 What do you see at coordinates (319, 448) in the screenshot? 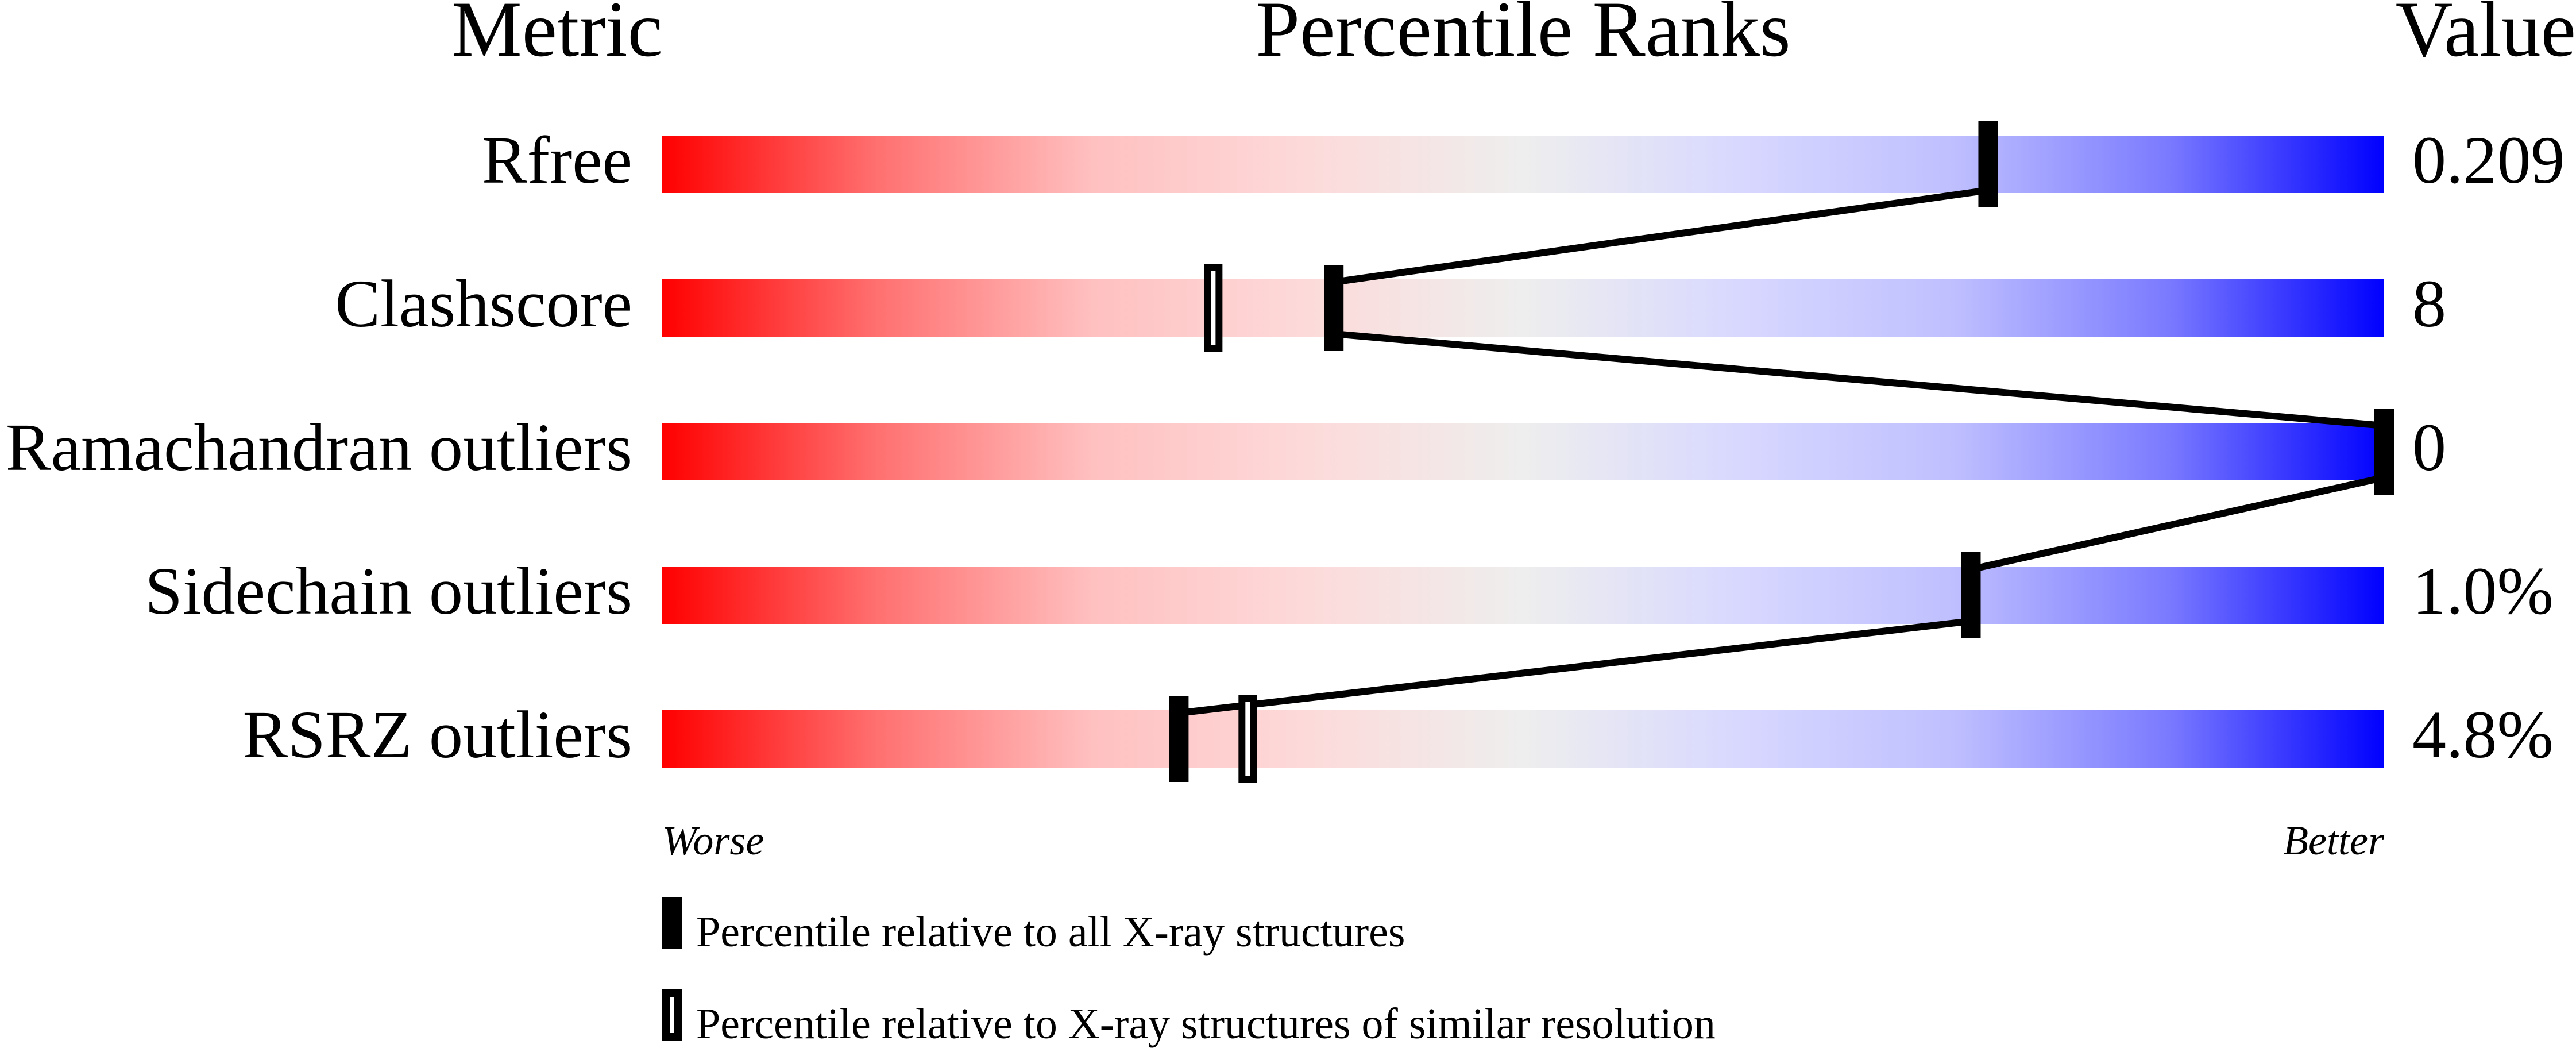
I see `metric-label: Ramachandran outliers` at bounding box center [319, 448].